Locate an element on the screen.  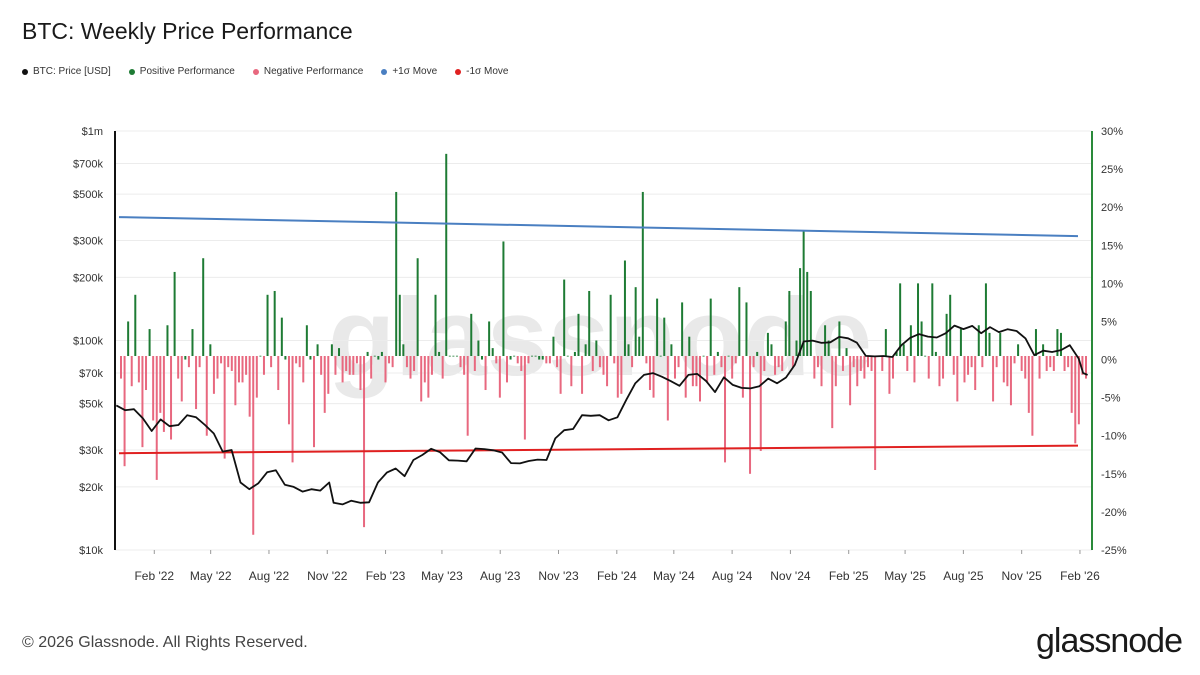
legend-item-price: BTC: Price [USD] is located at coordinates (66, 71).